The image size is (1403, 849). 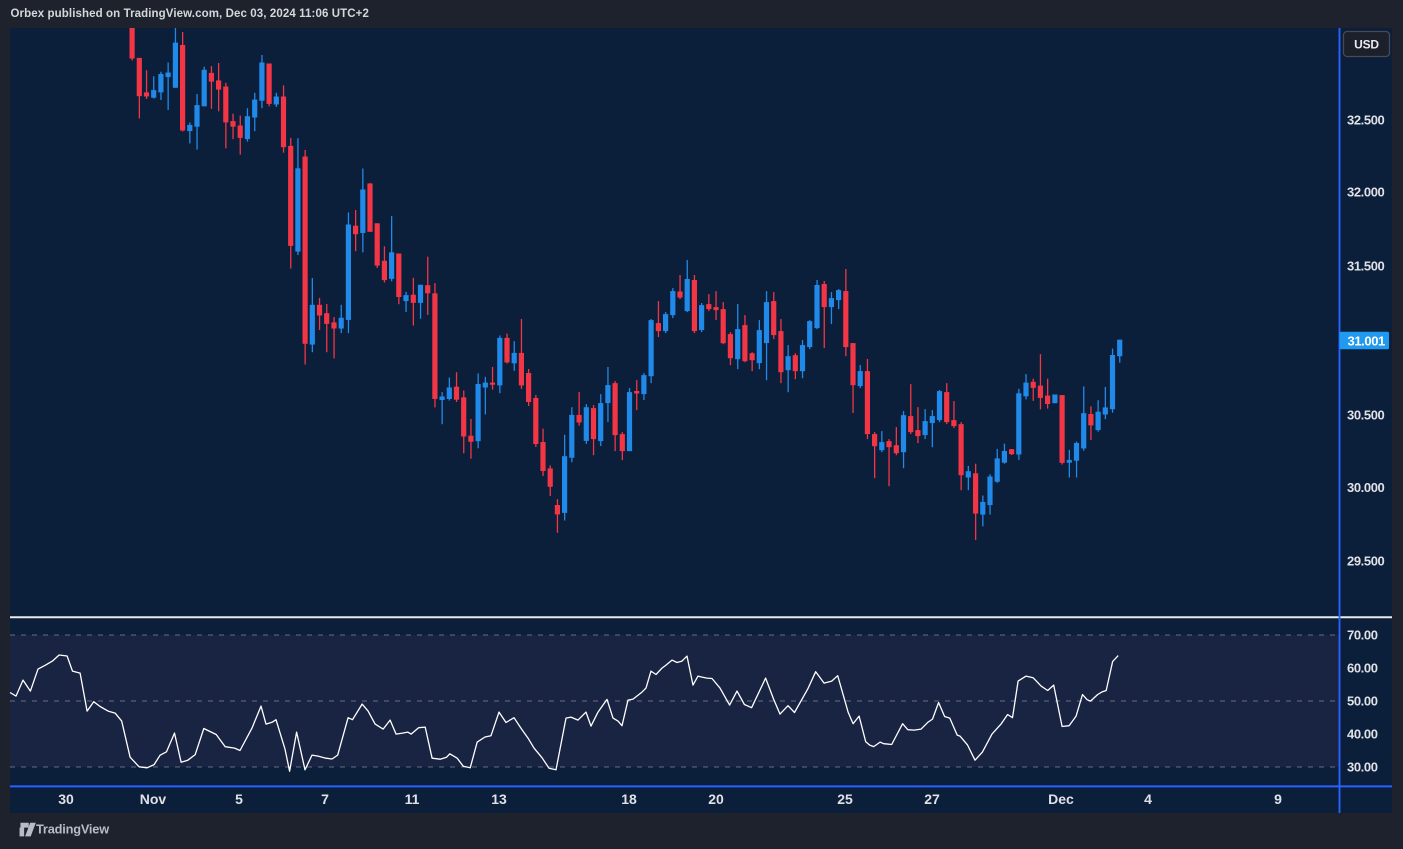 What do you see at coordinates (845, 799) in the screenshot?
I see `svg-text: 25` at bounding box center [845, 799].